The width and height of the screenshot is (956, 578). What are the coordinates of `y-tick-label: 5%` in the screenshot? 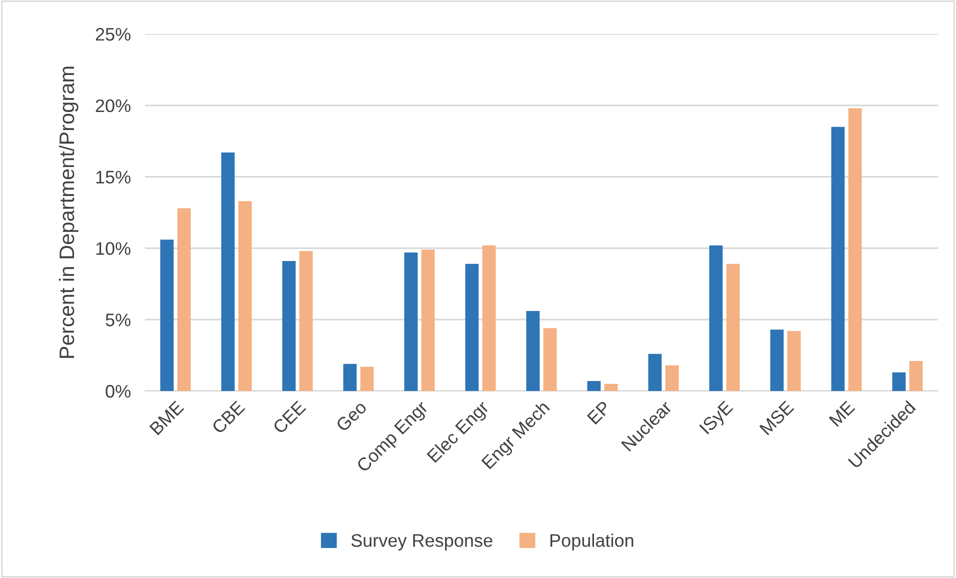 It's located at (118, 320).